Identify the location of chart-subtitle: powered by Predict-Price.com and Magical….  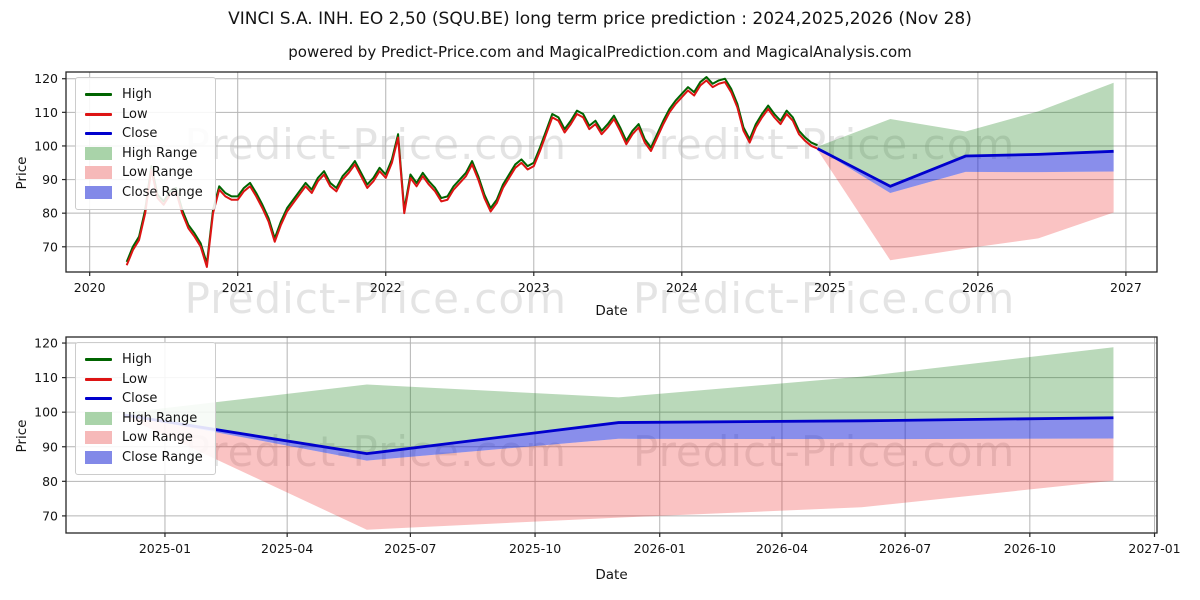
(600, 52).